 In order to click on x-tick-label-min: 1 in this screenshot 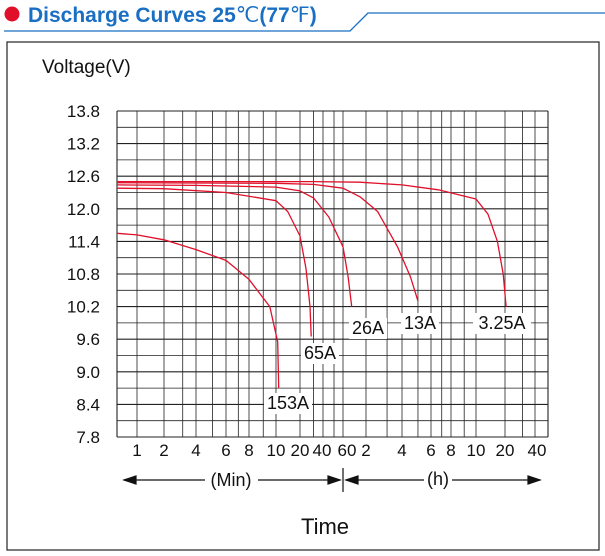, I will do `click(136, 450)`.